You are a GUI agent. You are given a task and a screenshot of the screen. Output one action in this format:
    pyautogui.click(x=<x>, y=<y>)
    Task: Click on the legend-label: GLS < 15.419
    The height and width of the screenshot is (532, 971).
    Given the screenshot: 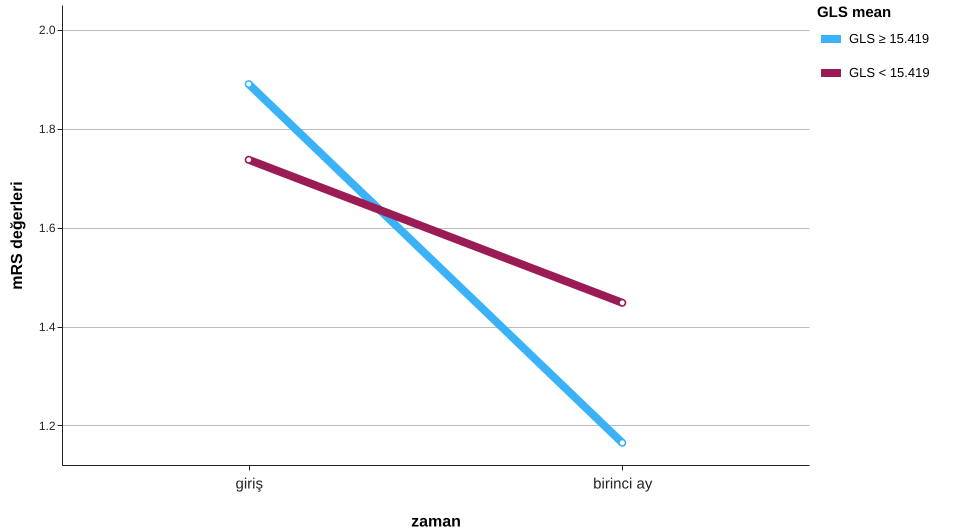 What is the action you would take?
    pyautogui.click(x=889, y=72)
    